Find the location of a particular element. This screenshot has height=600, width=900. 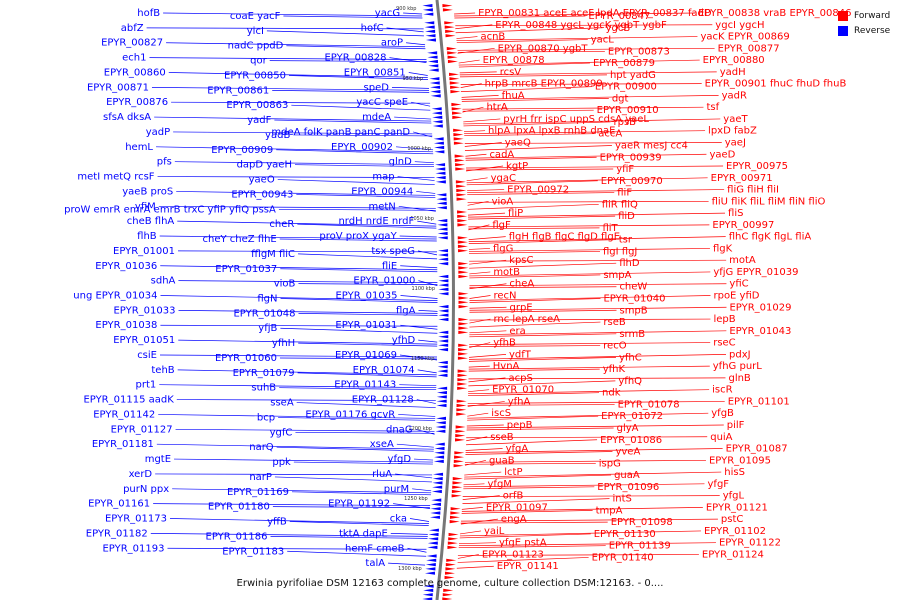

forward-gene-label: yaeJ is located at coordinates (735, 142).